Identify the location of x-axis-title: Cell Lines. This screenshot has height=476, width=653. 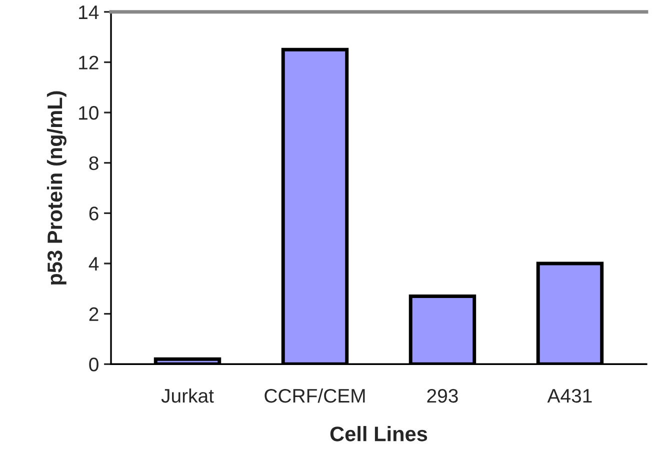
(379, 434).